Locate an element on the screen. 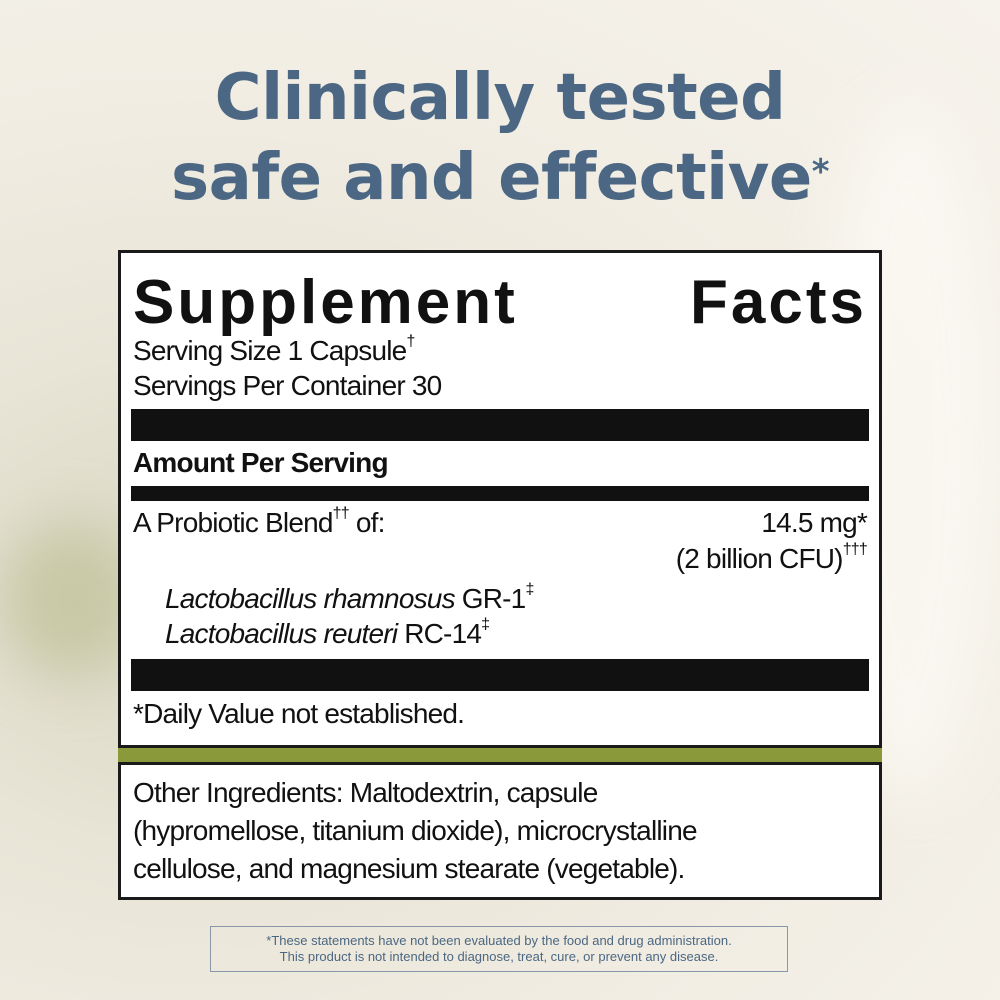  probiotic-blend: A Probiotic Blend†† of: is located at coordinates (259, 522).